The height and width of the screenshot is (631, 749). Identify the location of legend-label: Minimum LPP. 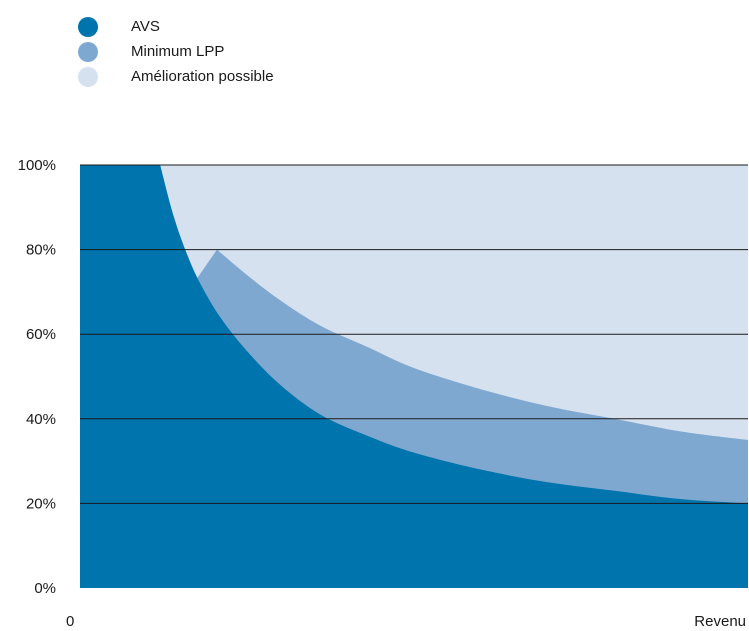
(178, 51).